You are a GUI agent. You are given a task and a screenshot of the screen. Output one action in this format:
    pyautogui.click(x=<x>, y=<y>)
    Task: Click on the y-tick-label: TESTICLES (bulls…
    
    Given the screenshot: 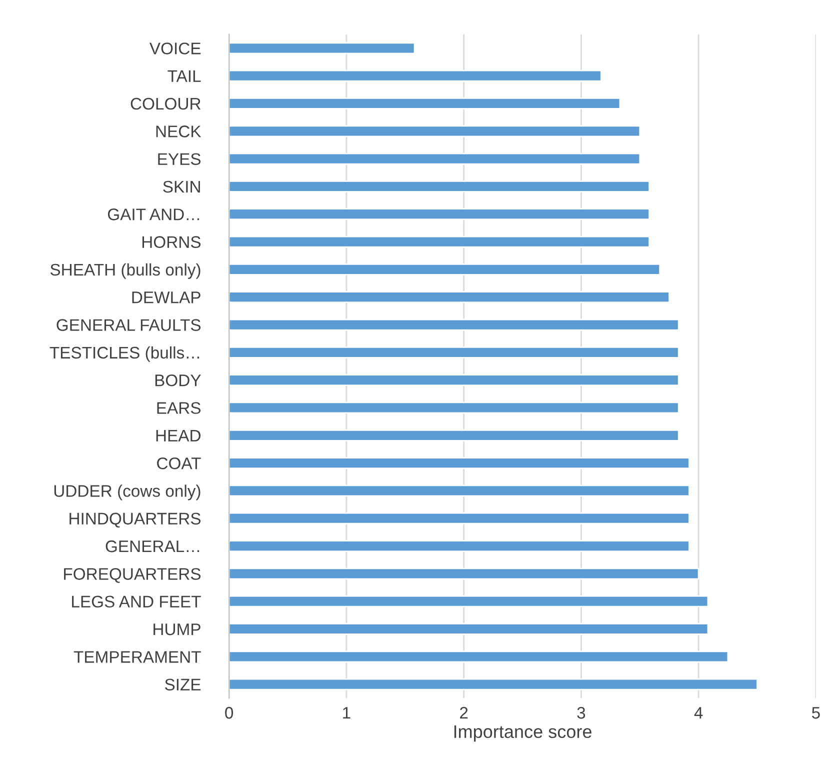 What is the action you would take?
    pyautogui.click(x=125, y=354)
    